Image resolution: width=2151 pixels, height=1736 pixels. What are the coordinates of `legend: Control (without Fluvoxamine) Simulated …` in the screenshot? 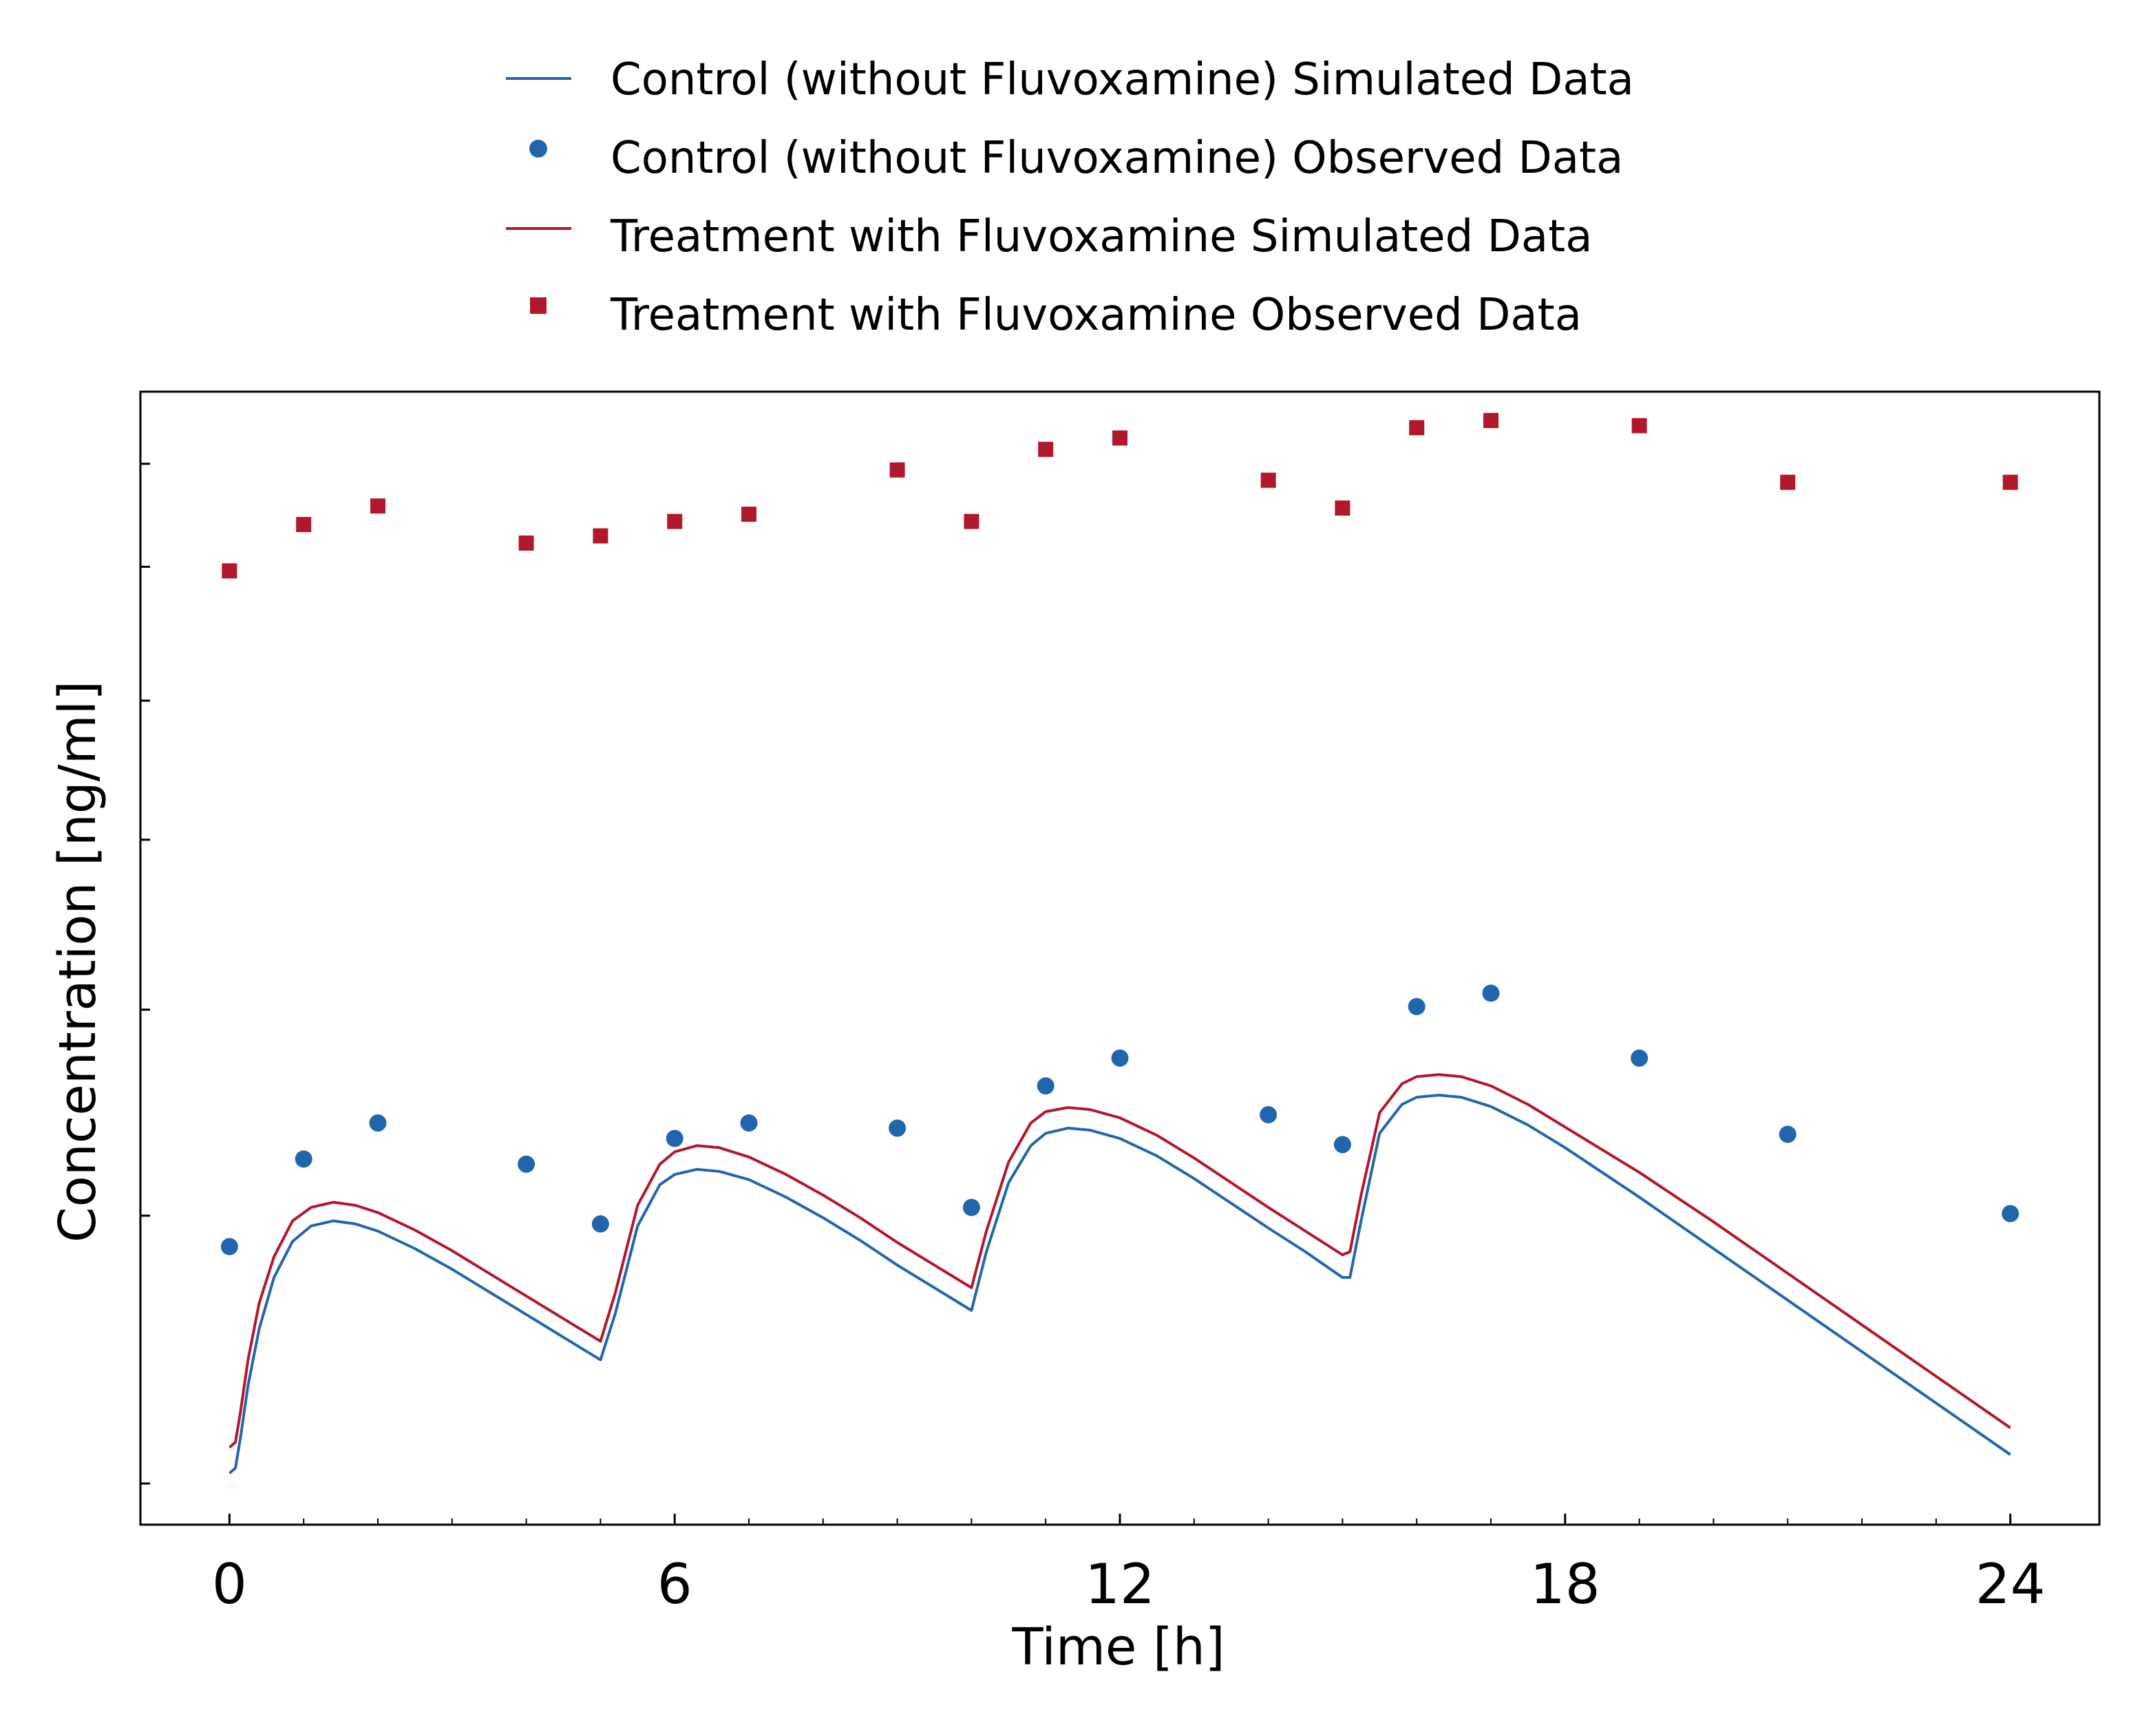 It's located at (1070, 197).